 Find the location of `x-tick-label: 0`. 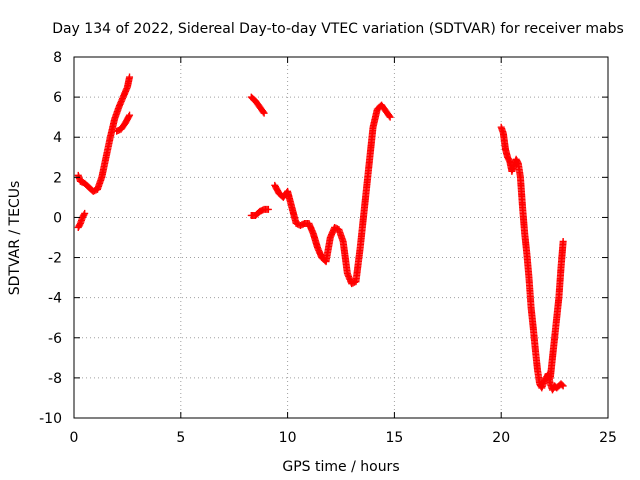

x-tick-label: 0 is located at coordinates (74, 438).